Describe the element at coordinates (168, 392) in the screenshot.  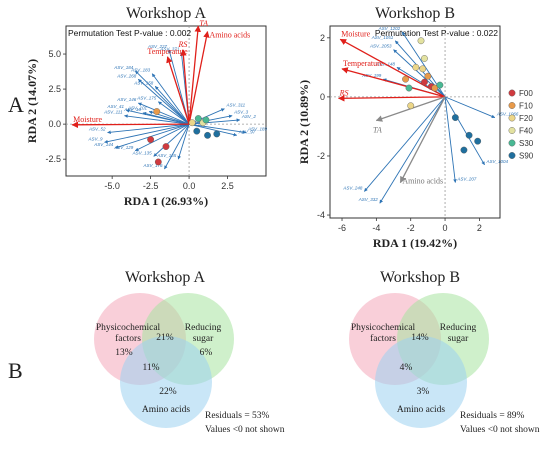
I see `venn-region-value: 22%` at that location.